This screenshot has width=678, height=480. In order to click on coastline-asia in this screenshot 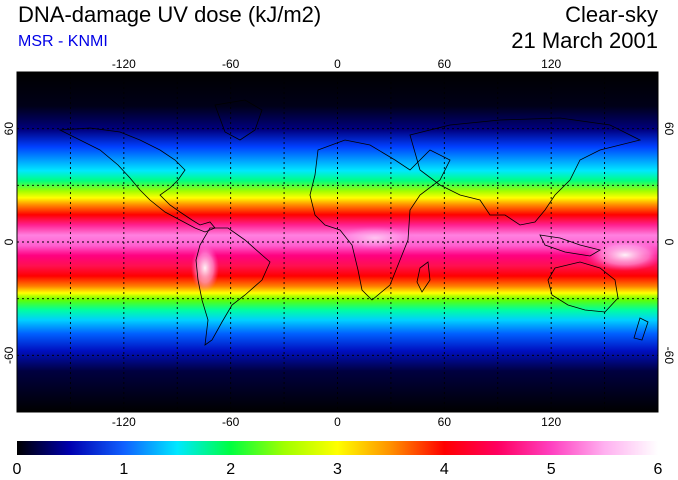, I will do `click(525, 171)`.